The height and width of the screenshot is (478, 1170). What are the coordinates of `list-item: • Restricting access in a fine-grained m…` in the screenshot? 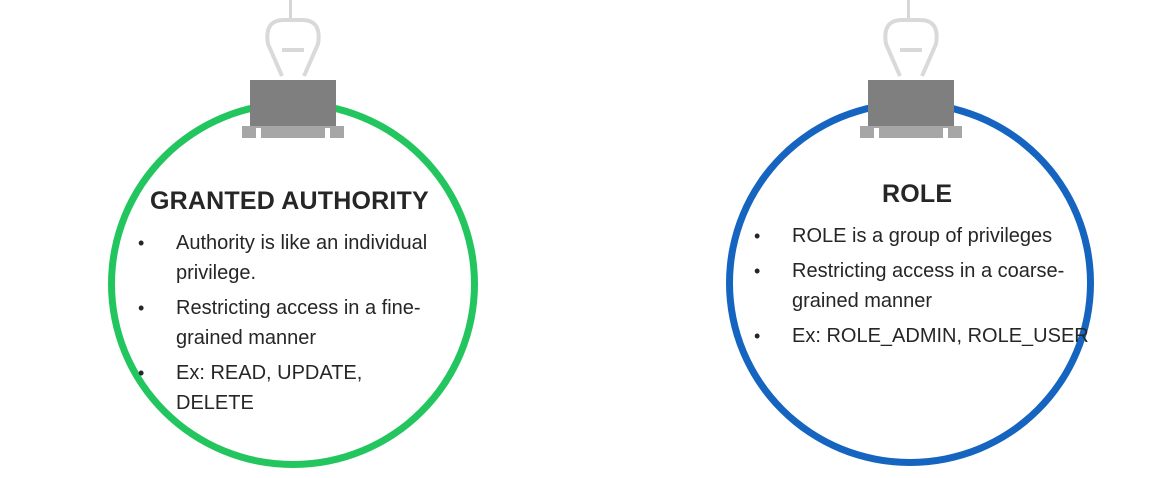 It's located at (288, 323).